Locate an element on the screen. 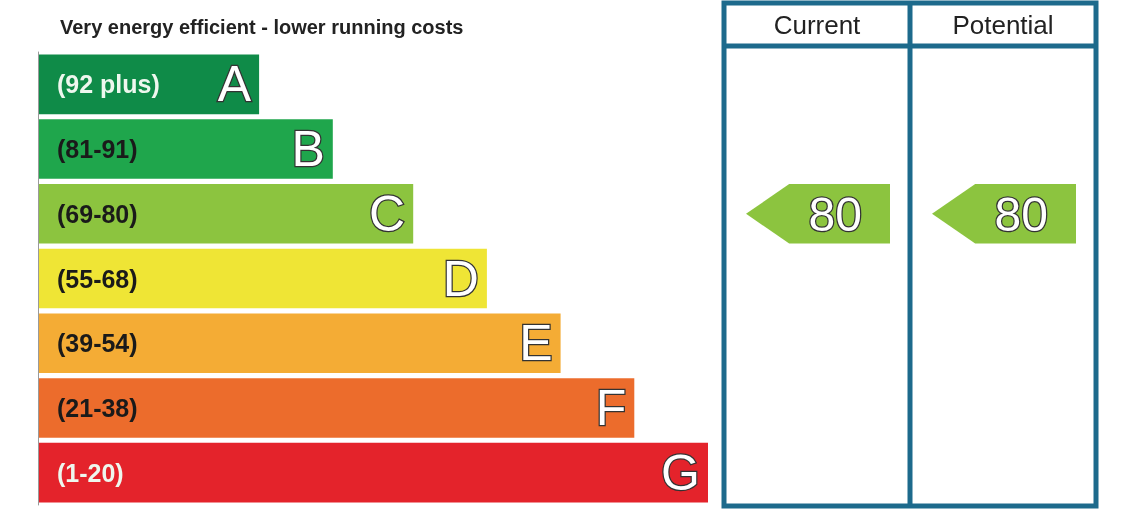  annotation: E is located at coordinates (536, 343).